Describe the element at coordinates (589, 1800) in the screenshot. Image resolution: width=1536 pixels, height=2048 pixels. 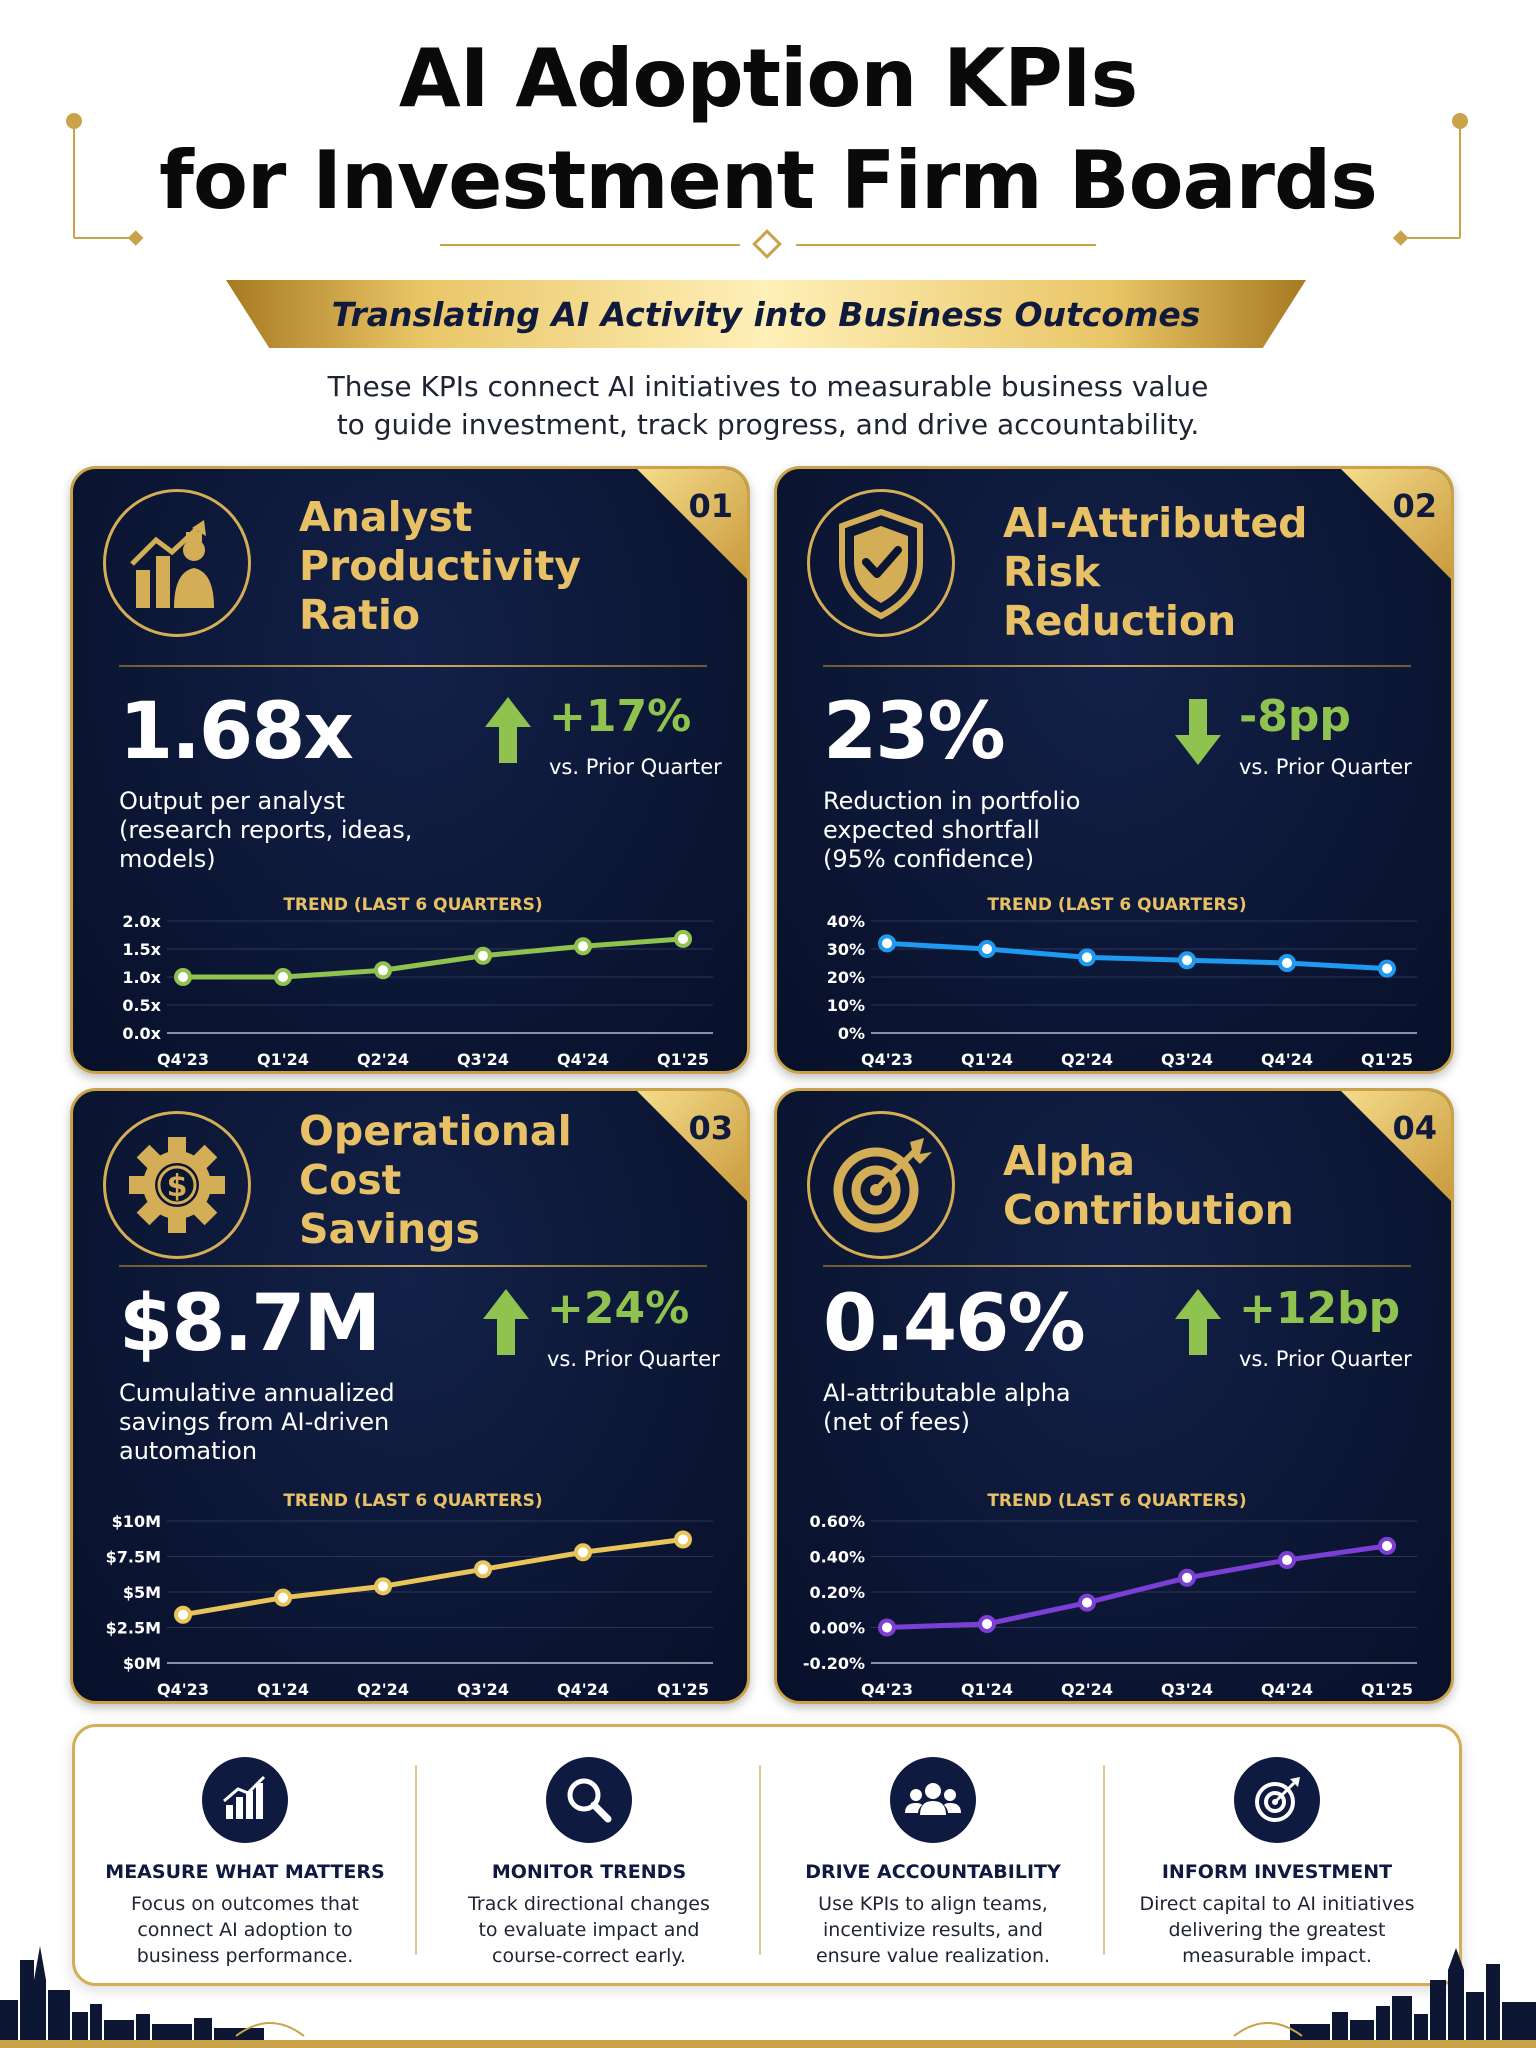
I see `magnifier-icon` at that location.